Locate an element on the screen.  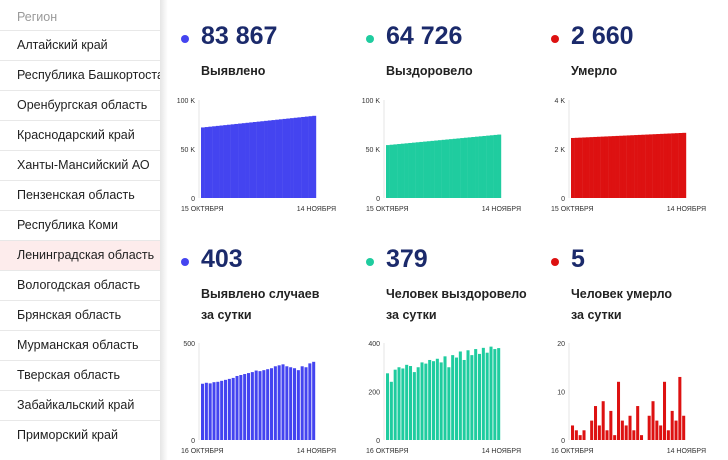
region-item: Приморский край is located at coordinates (80, 435).